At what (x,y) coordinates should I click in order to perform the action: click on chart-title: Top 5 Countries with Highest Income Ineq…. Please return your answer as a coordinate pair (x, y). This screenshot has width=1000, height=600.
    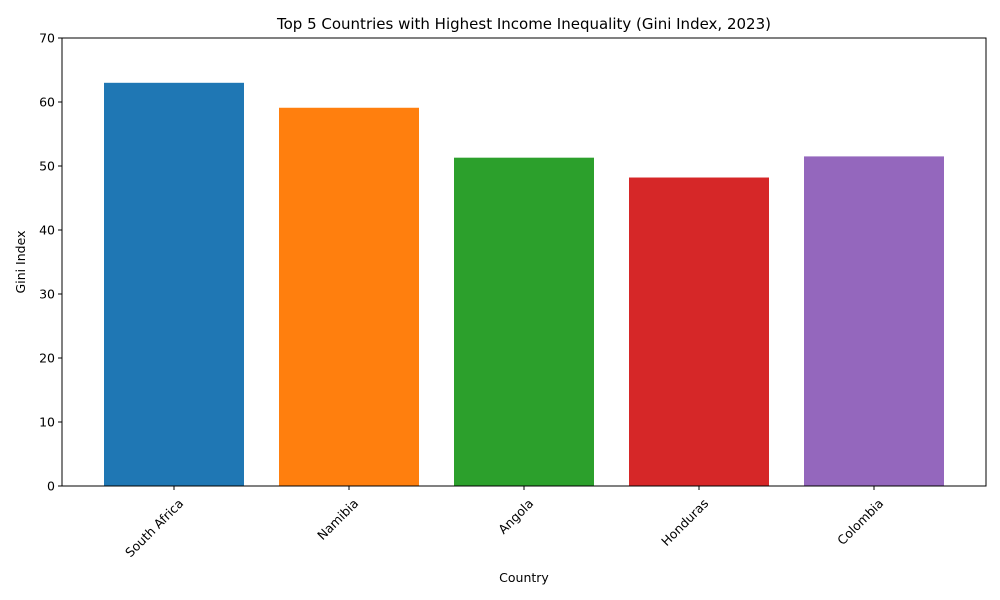
    Looking at the image, I should click on (523, 24).